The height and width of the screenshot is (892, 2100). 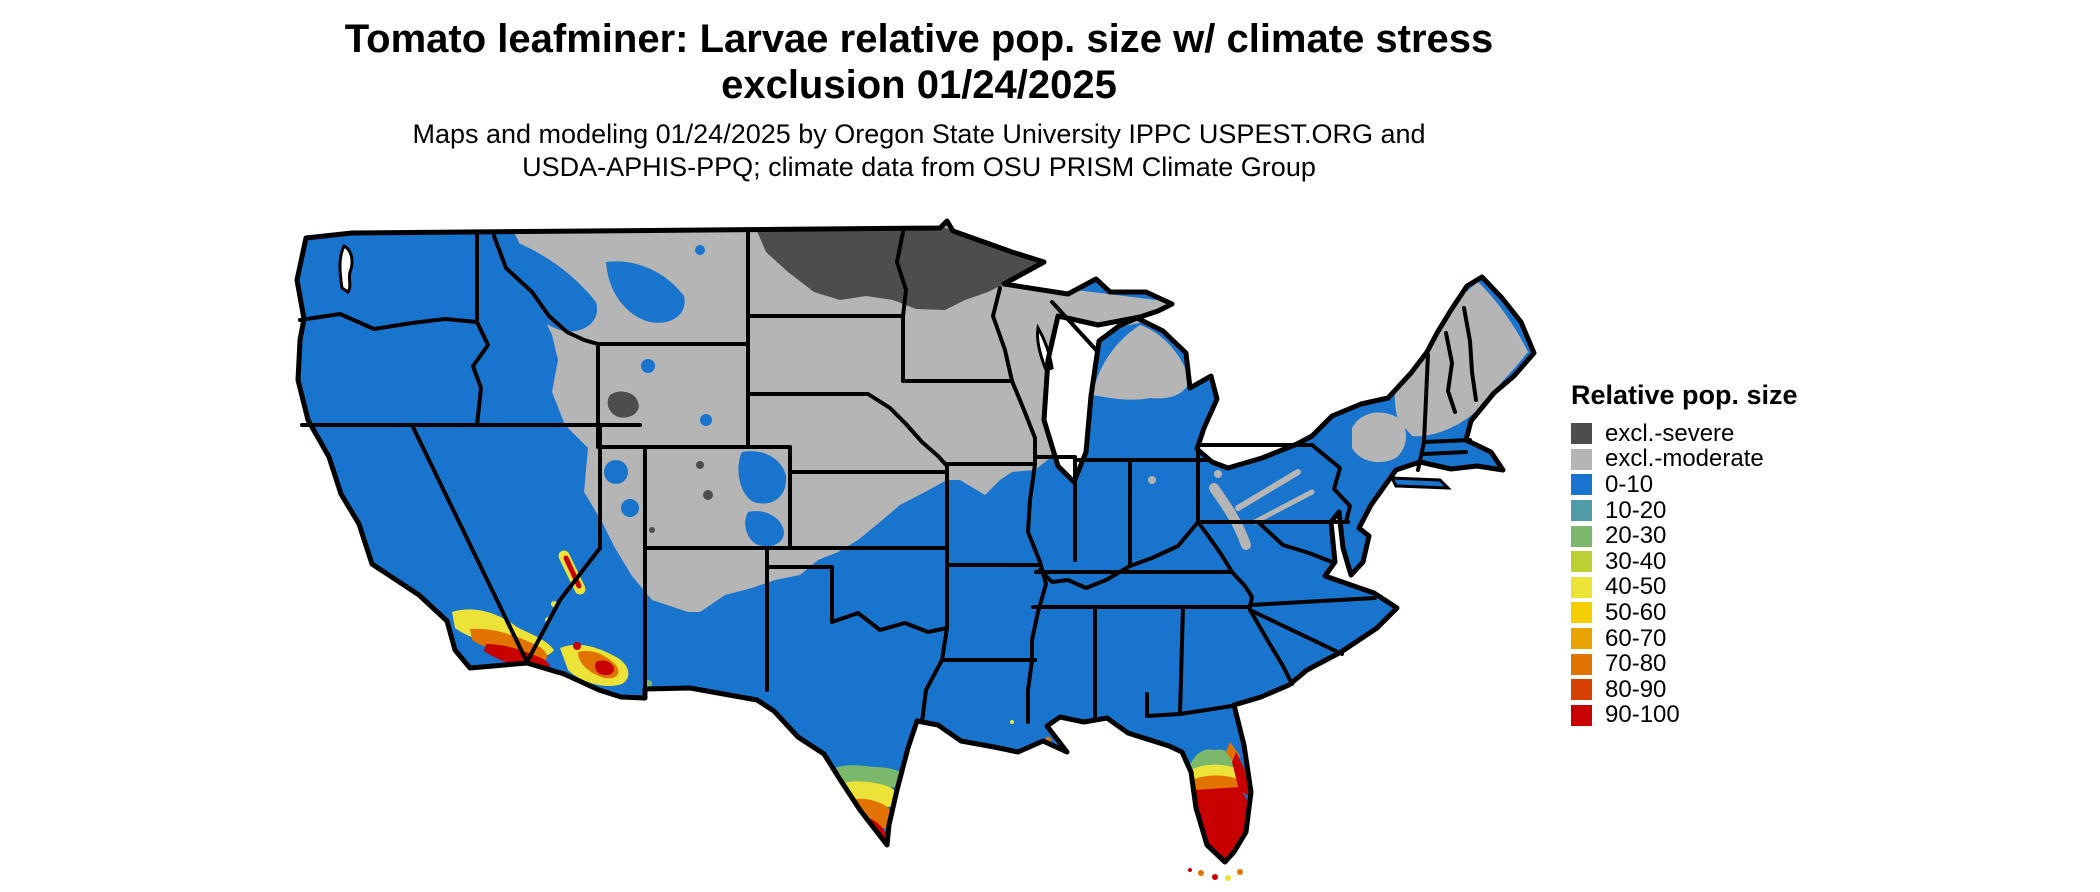 What do you see at coordinates (623, 404) in the screenshot?
I see `map-excl-severe-wyoming` at bounding box center [623, 404].